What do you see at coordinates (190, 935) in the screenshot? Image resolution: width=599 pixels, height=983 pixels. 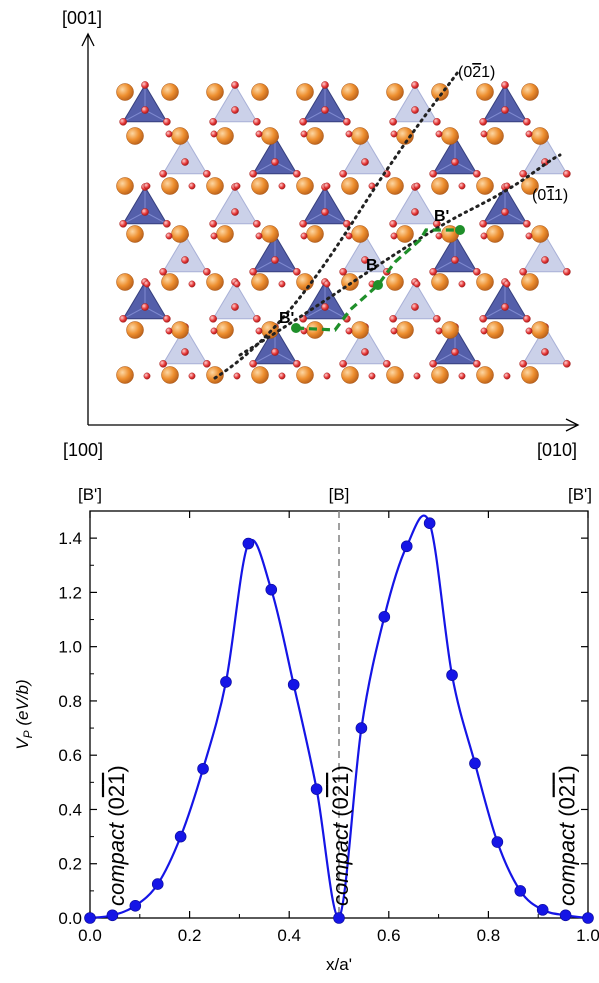 I see `x-tick-label: 0.2` at bounding box center [190, 935].